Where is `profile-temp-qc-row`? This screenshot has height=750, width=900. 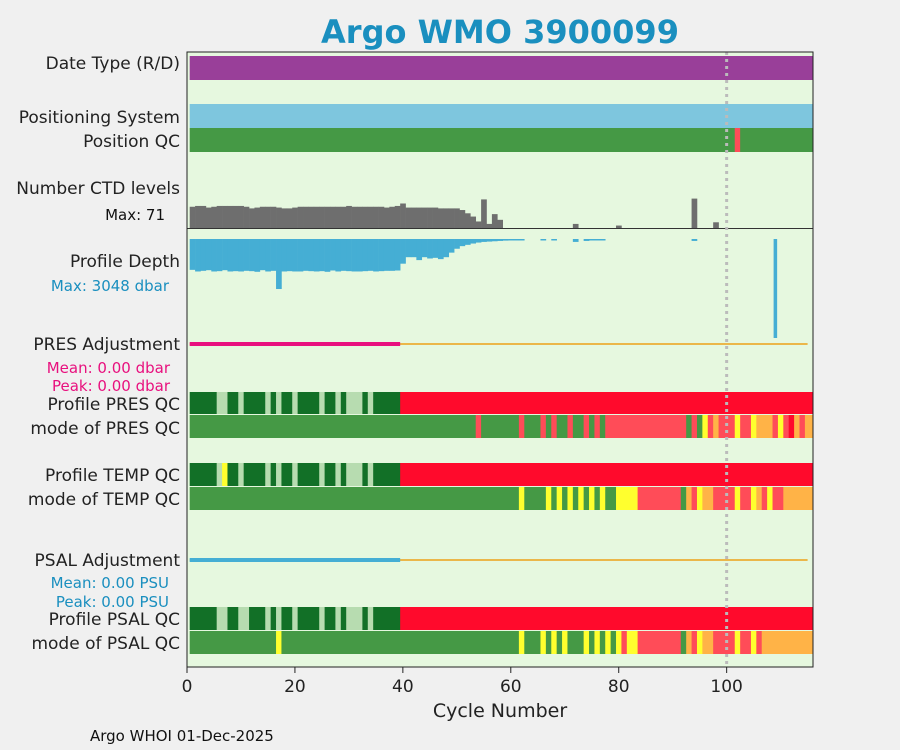 profile-temp-qc-row is located at coordinates (501, 474).